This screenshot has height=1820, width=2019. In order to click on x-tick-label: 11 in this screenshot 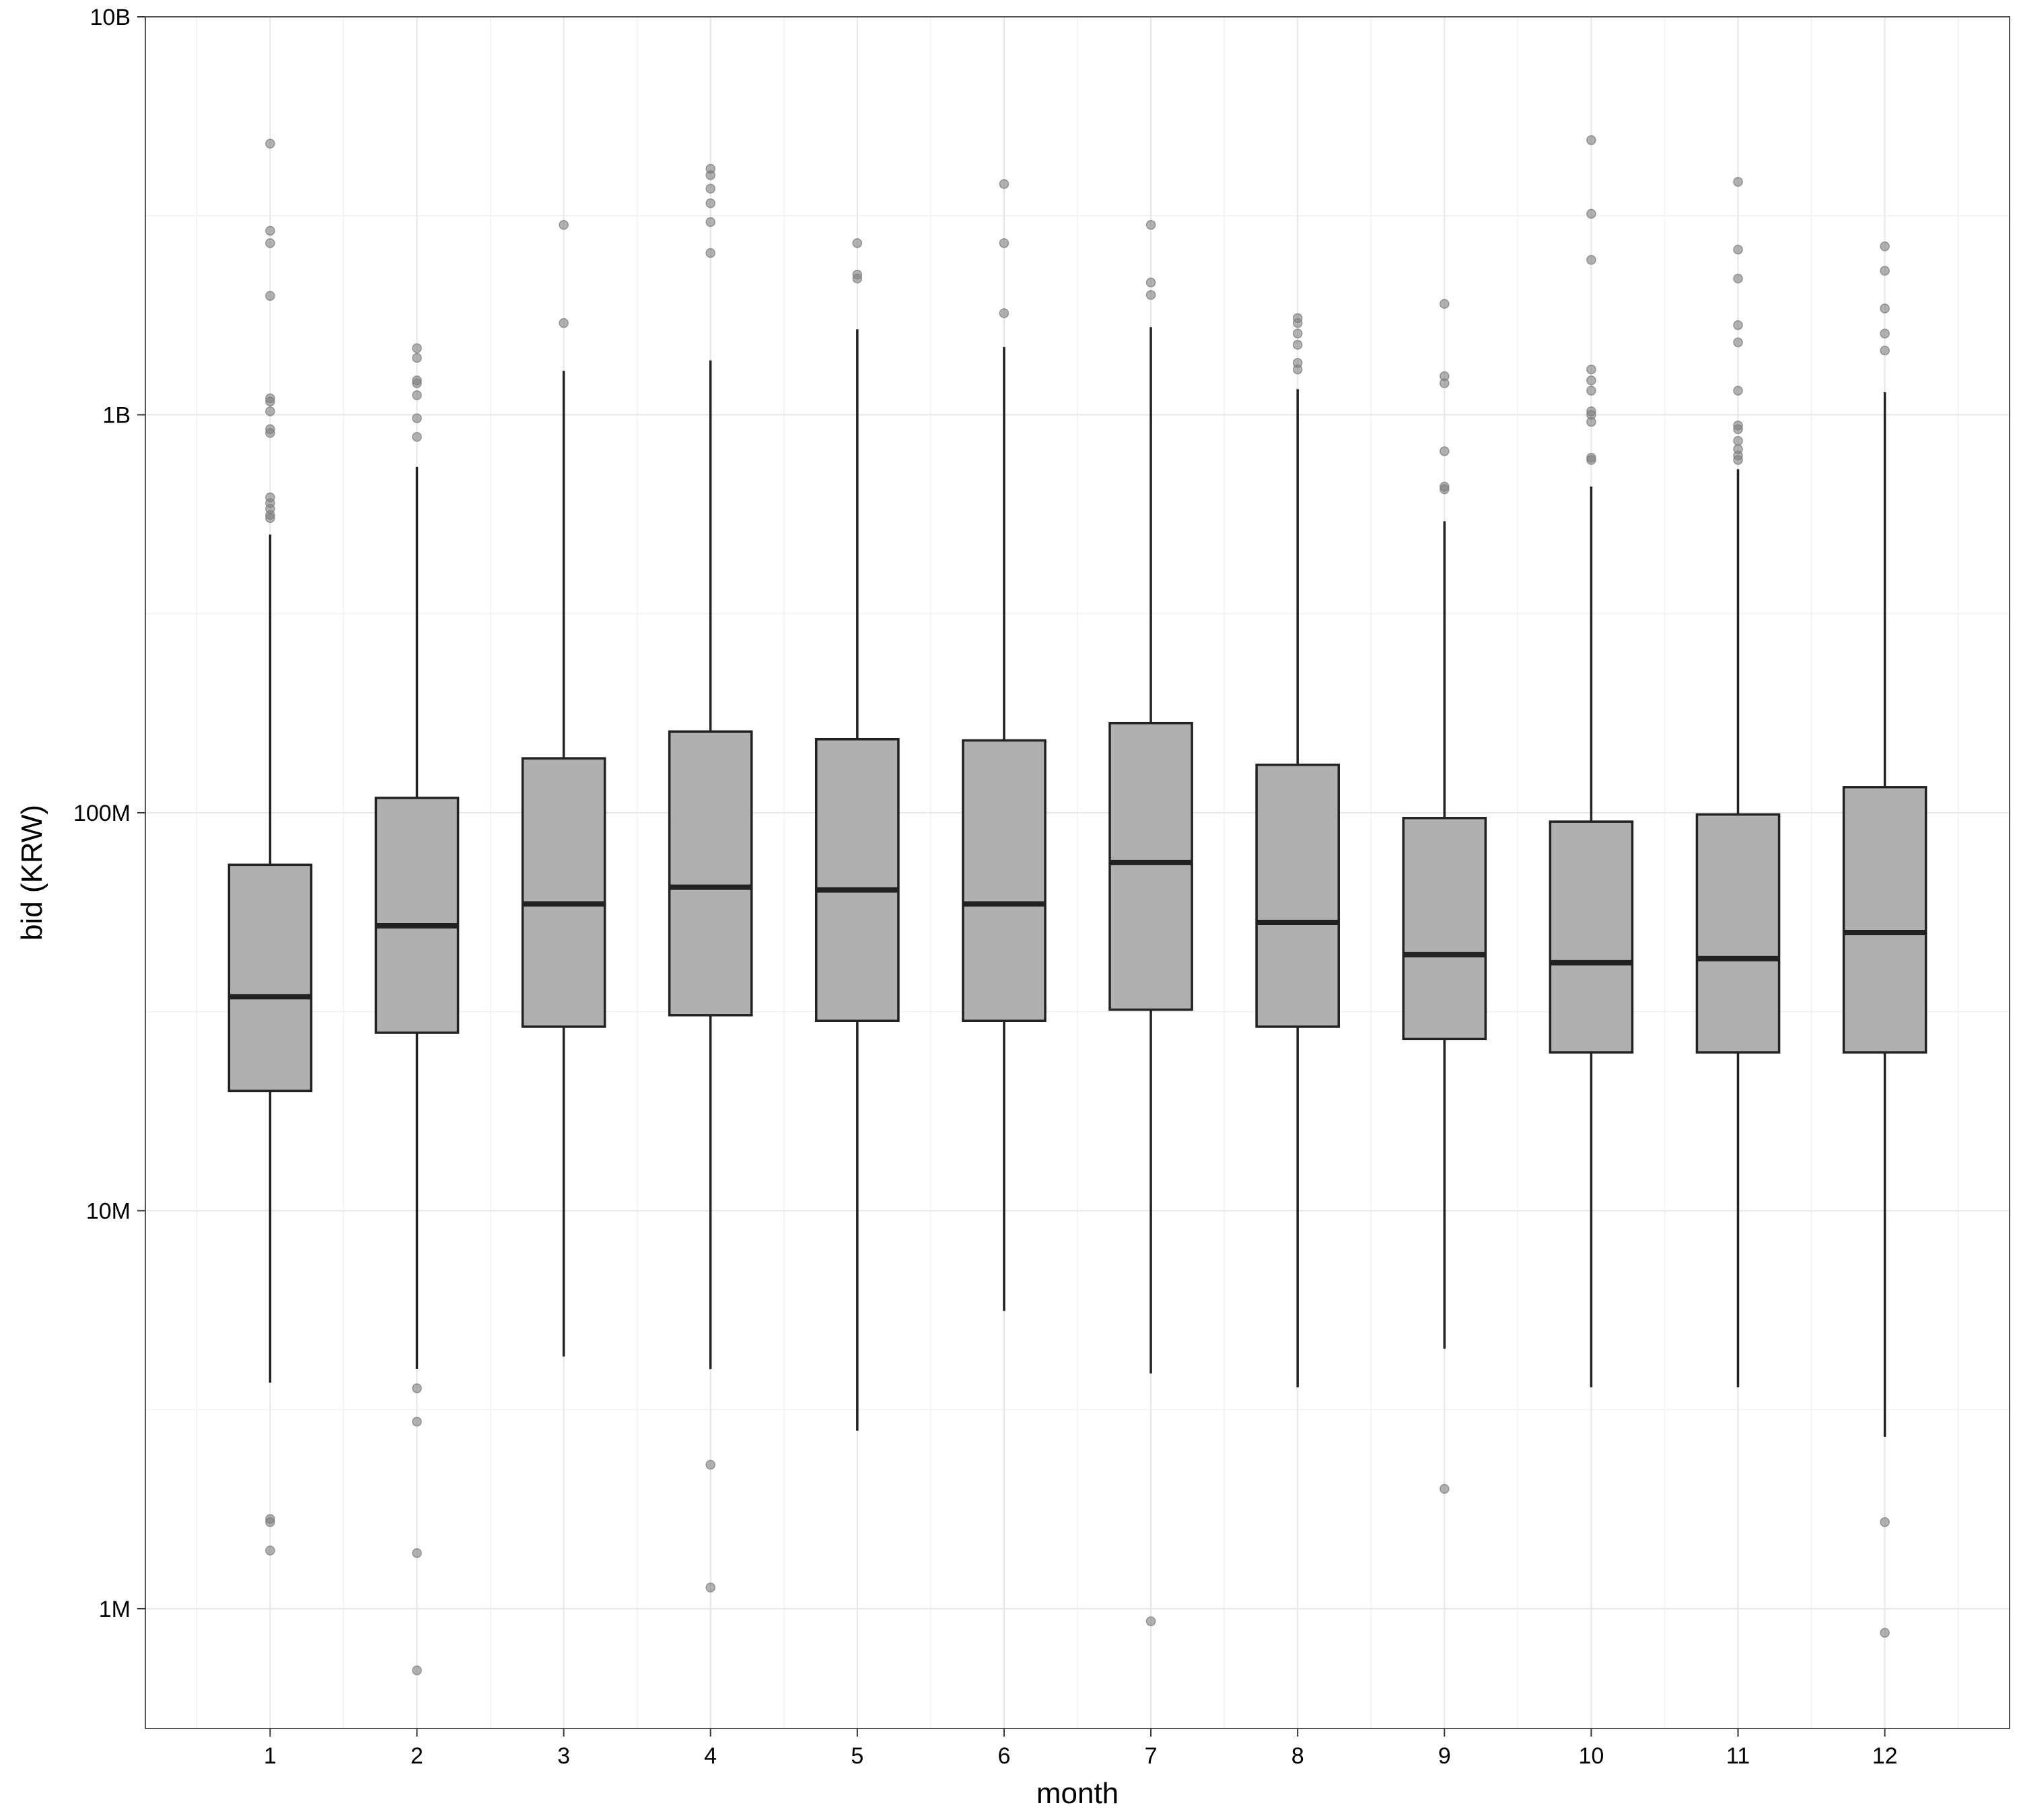, I will do `click(1738, 1756)`.